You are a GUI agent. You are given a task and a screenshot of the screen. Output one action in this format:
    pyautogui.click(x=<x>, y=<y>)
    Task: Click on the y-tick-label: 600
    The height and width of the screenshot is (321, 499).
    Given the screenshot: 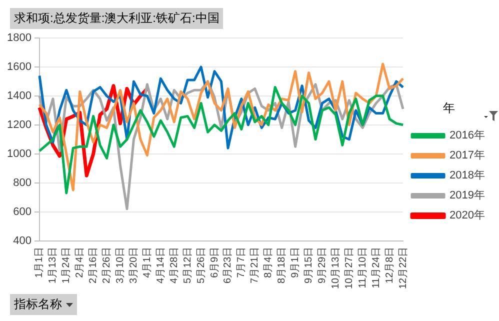 What is the action you would take?
    pyautogui.click(x=22, y=212)
    